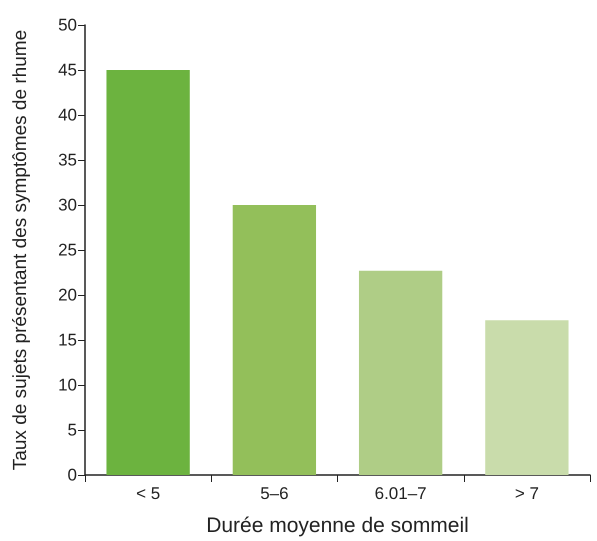  I want to click on x-axis-title: Durée moyenne de sommeil, so click(337, 525).